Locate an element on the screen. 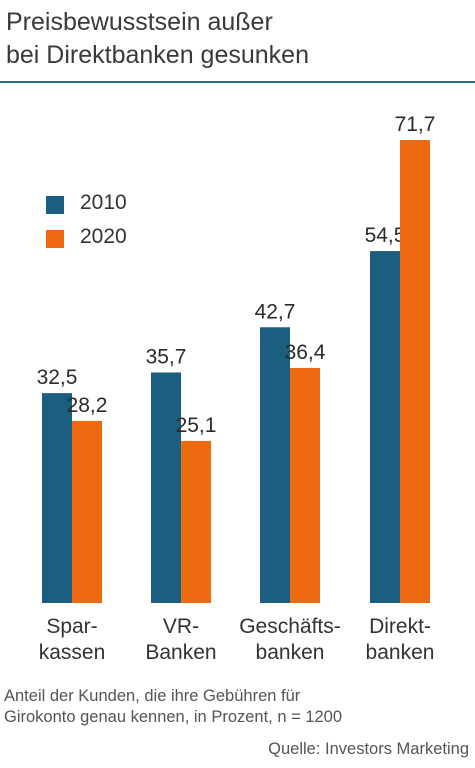 The width and height of the screenshot is (475, 768). title-line-1: Preisbewusstsein außer is located at coordinates (139, 22).